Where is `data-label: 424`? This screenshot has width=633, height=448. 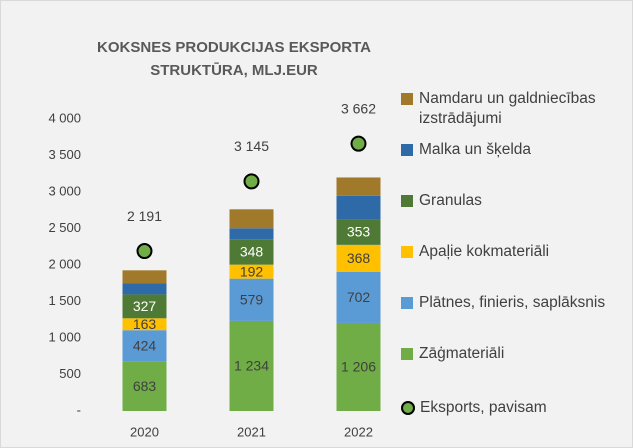 data-label: 424 is located at coordinates (145, 345).